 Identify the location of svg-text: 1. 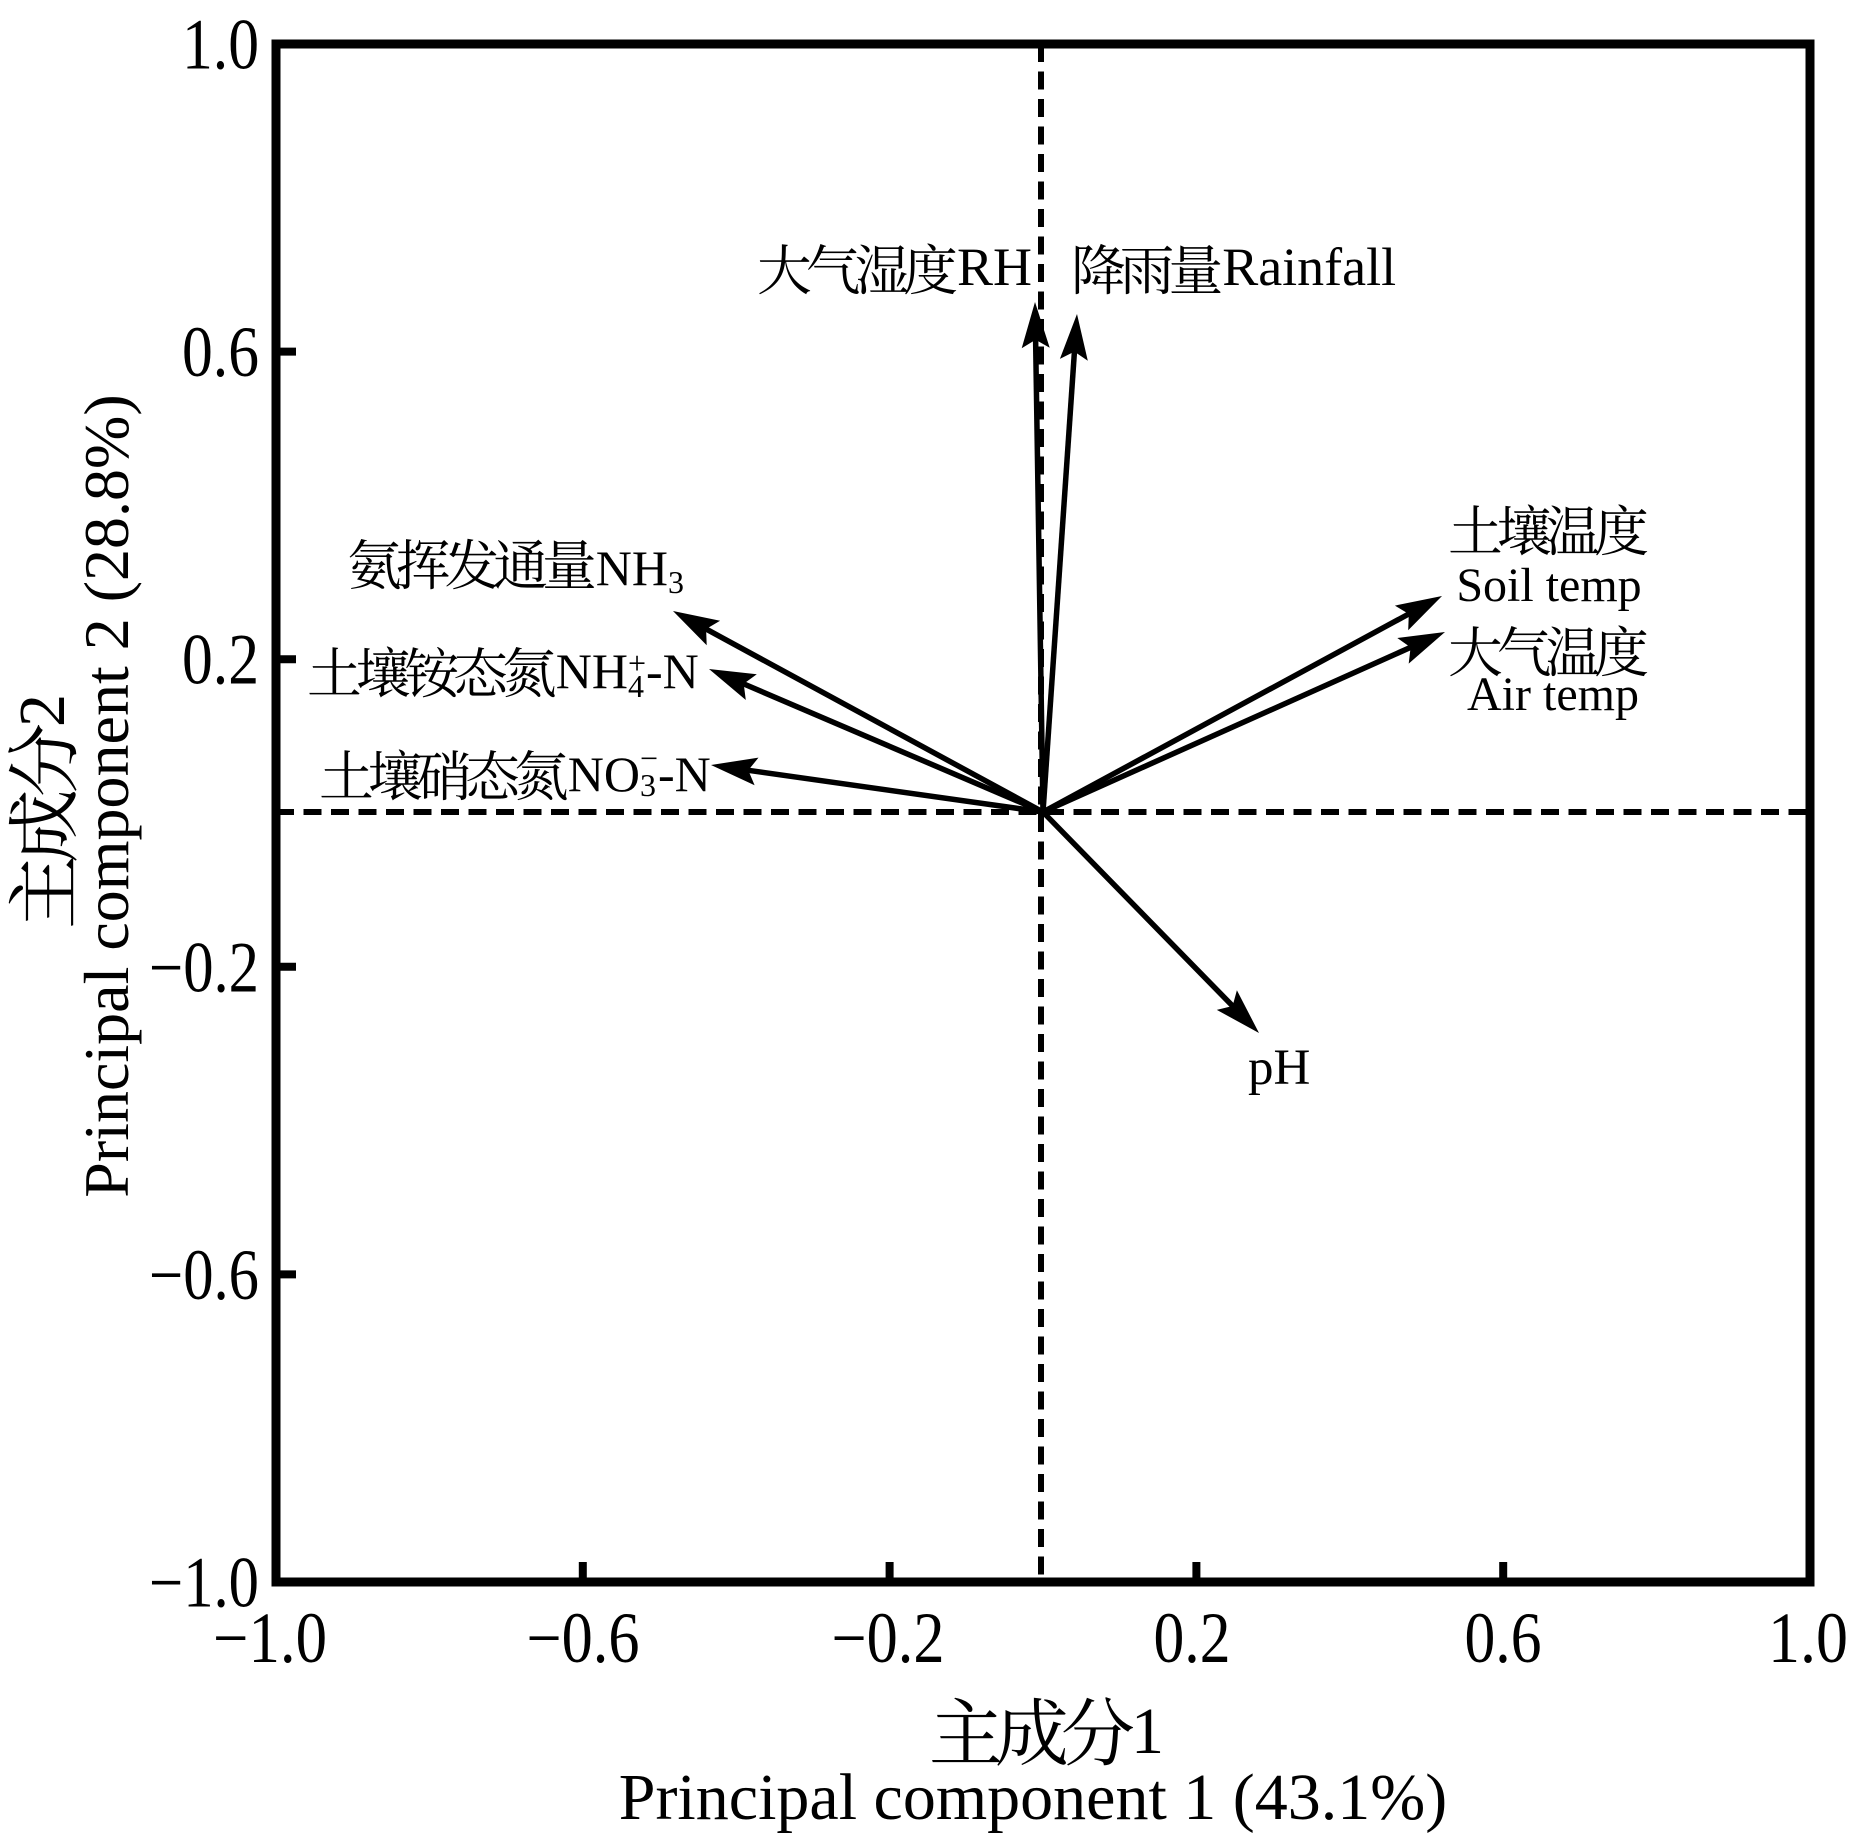
(1147, 1731).